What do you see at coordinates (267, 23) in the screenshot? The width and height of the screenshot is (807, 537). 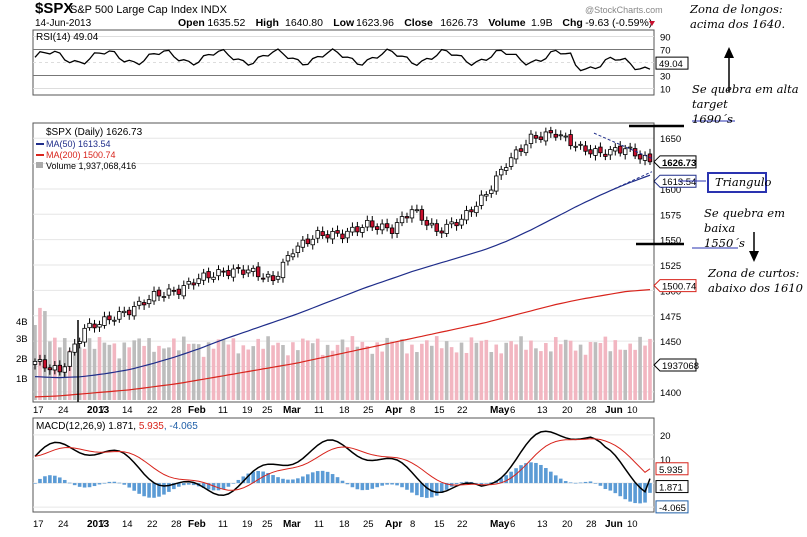 I see `stat-label-1: High` at bounding box center [267, 23].